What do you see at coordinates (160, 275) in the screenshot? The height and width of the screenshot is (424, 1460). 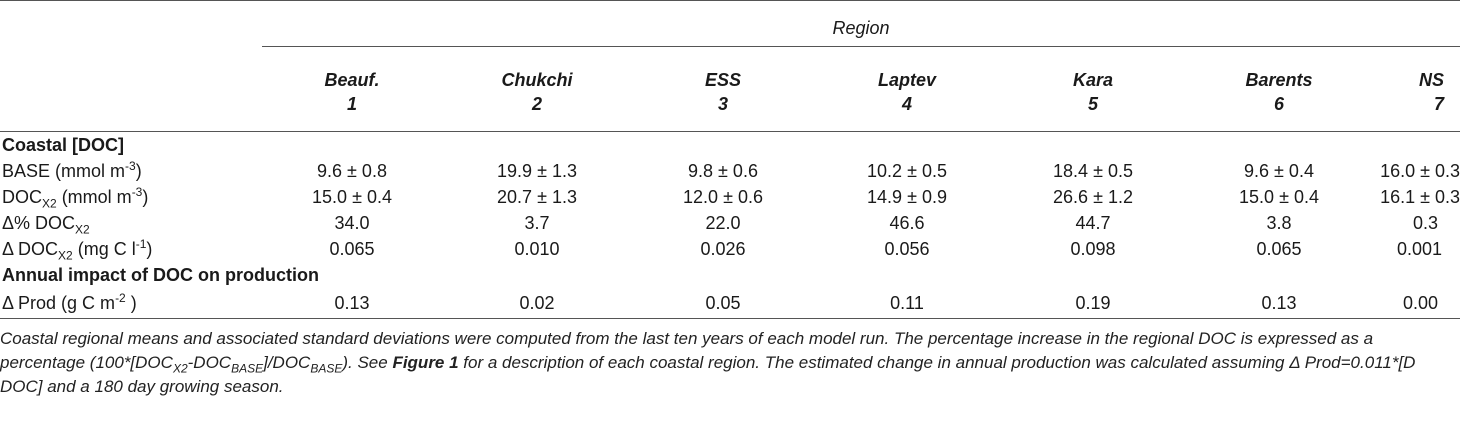 I see `section-heading-production: Annual impact of DOC on production` at bounding box center [160, 275].